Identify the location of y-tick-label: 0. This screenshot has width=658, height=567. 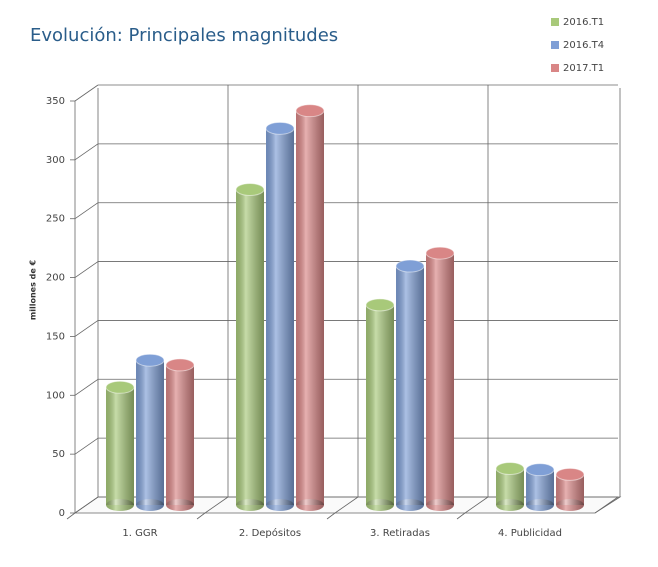
(62, 513).